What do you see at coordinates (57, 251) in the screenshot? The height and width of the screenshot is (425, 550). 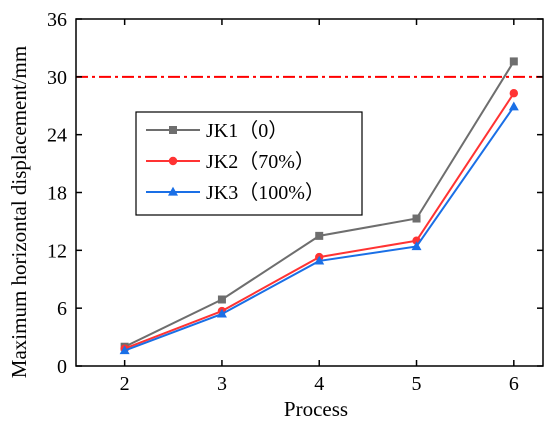 I see `y-tick-label: 12` at bounding box center [57, 251].